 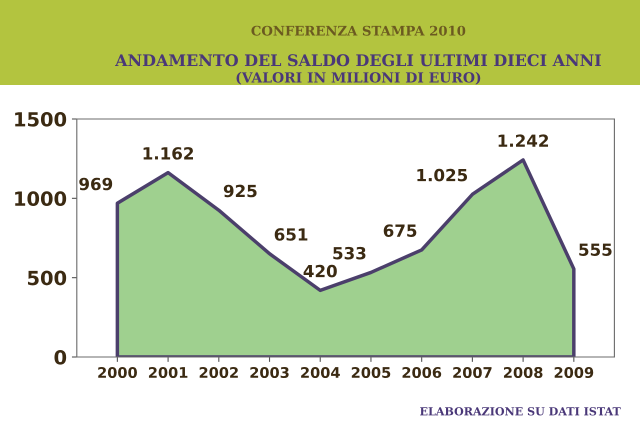 What do you see at coordinates (595, 250) in the screenshot?
I see `data-label: 555` at bounding box center [595, 250].